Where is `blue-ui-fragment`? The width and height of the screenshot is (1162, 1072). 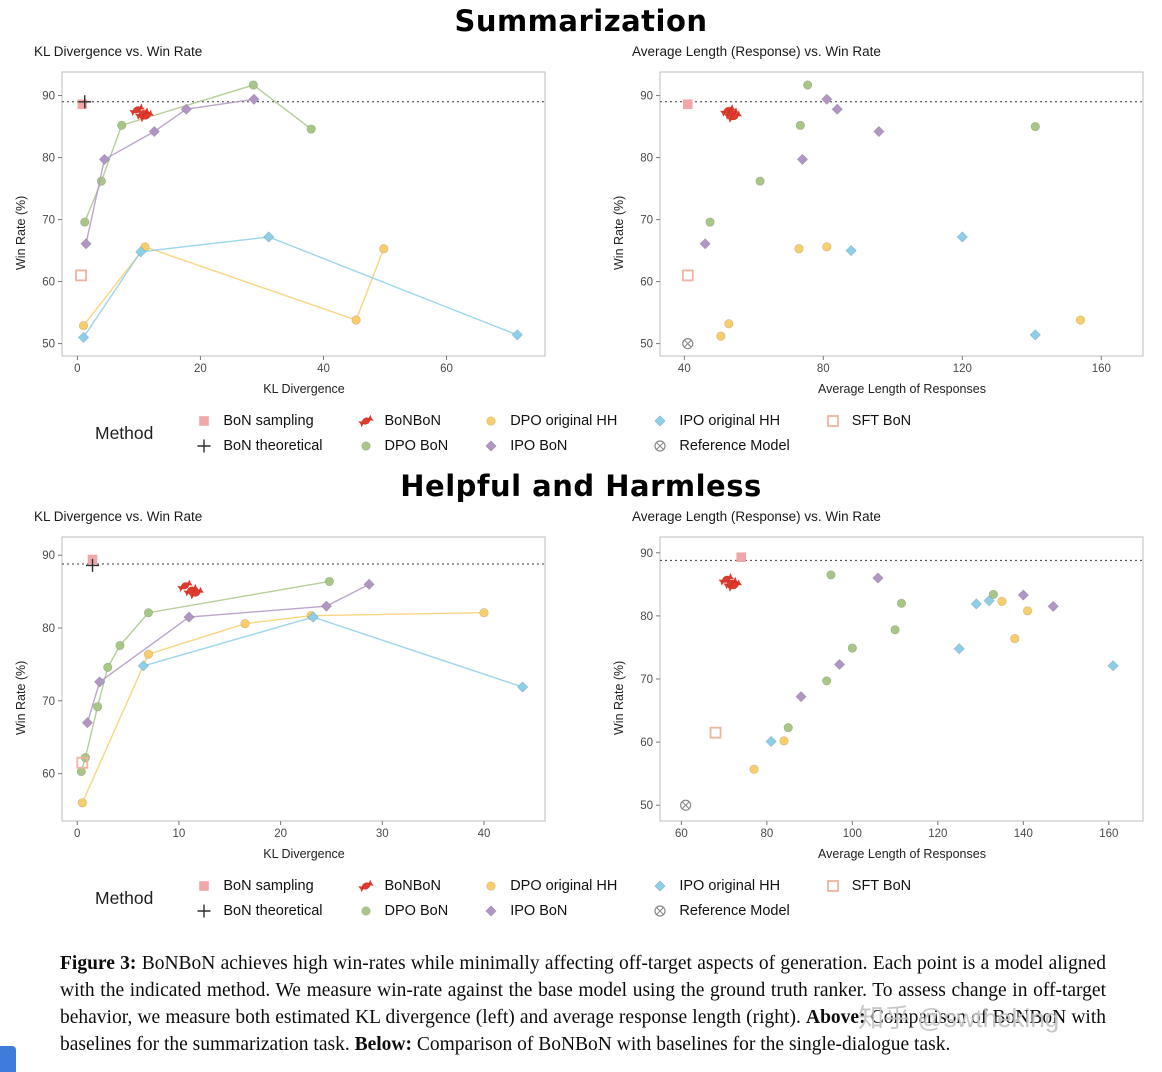
blue-ui-fragment is located at coordinates (8, 1059).